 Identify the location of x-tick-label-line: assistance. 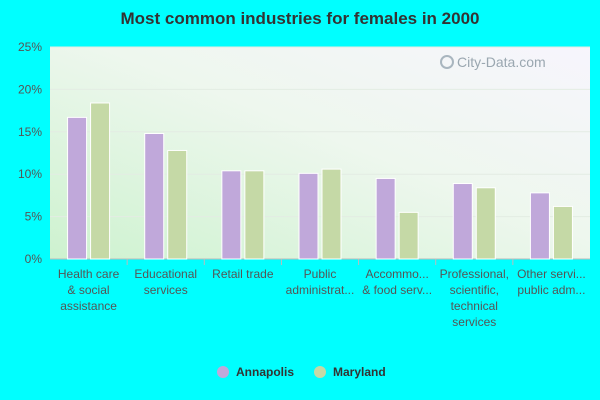
(88, 306).